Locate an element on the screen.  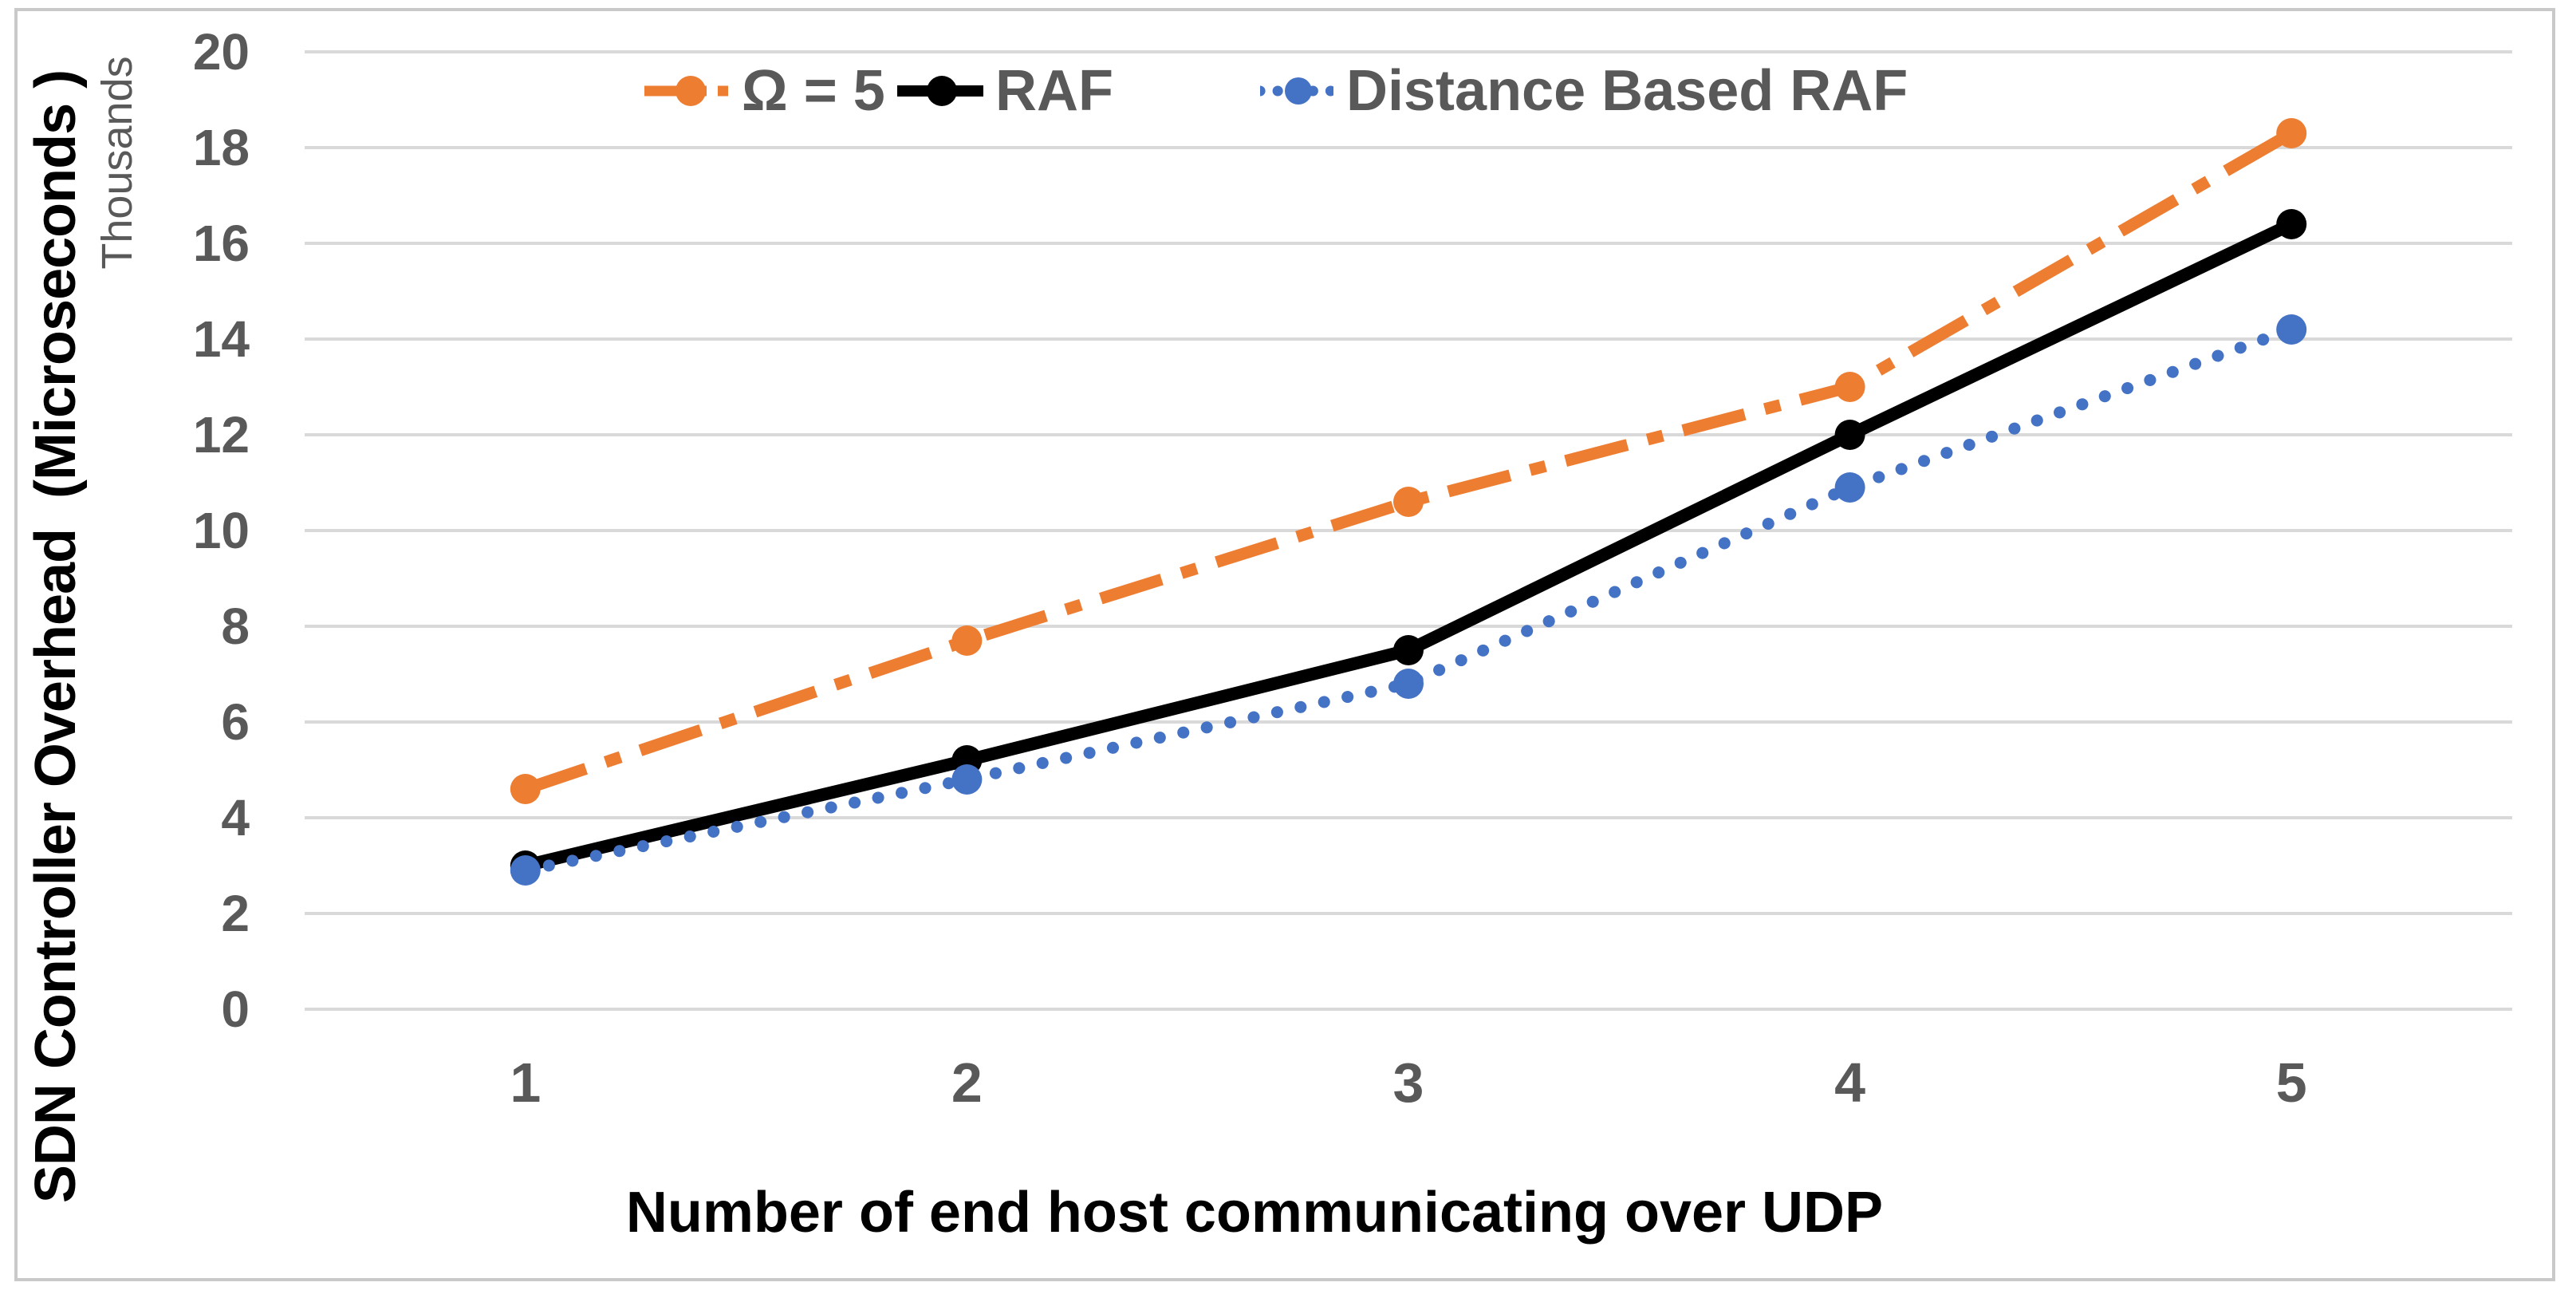
legend-label-raf: RAF is located at coordinates (1054, 91).